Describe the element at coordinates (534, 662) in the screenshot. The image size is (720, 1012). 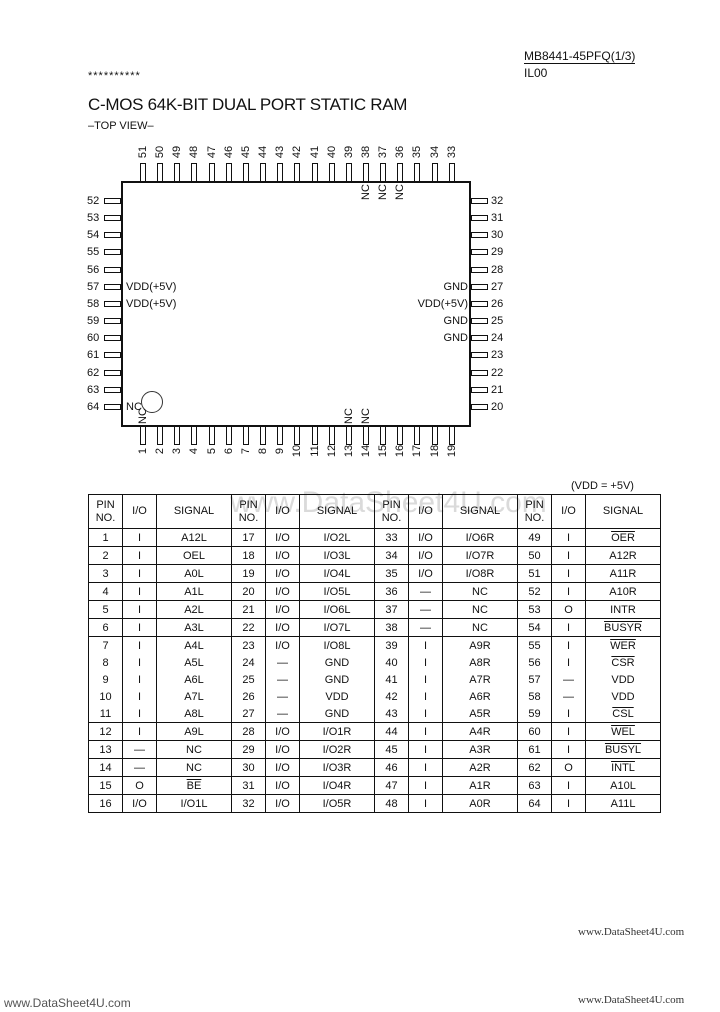
I see `pin-cell: 56` at that location.